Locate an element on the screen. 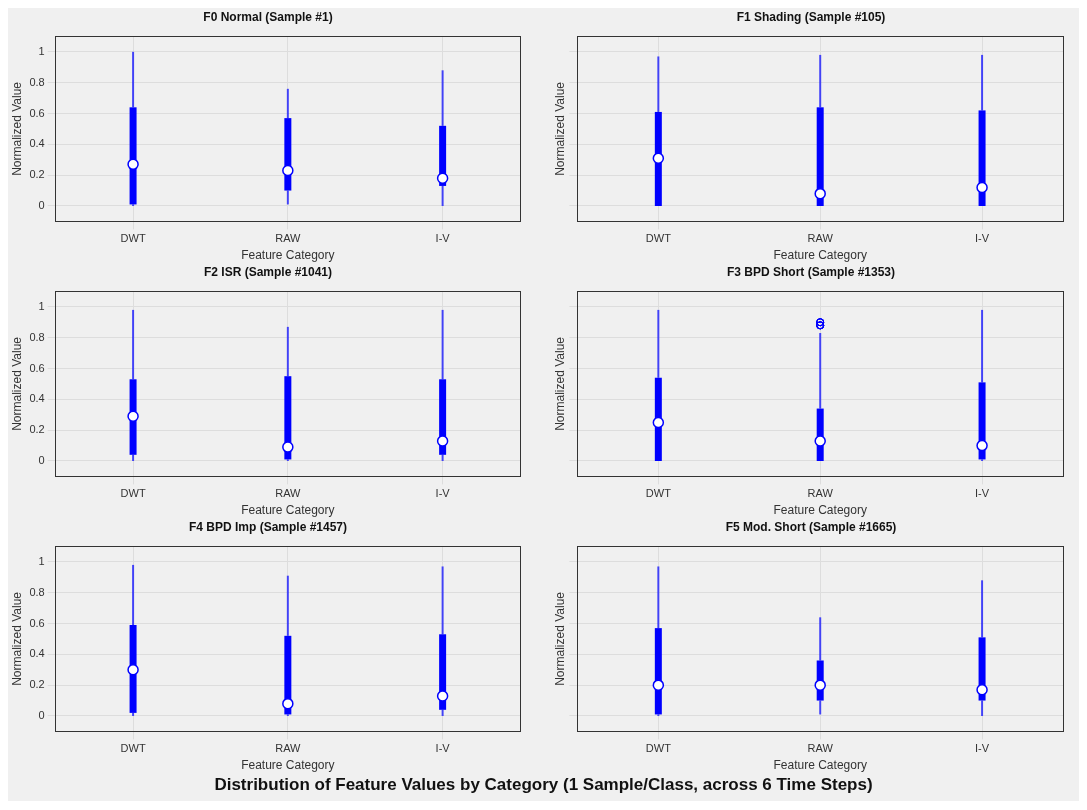 The height and width of the screenshot is (810, 1087). chart-title: F5 Mod. Short (Sample #1665) is located at coordinates (811, 526).